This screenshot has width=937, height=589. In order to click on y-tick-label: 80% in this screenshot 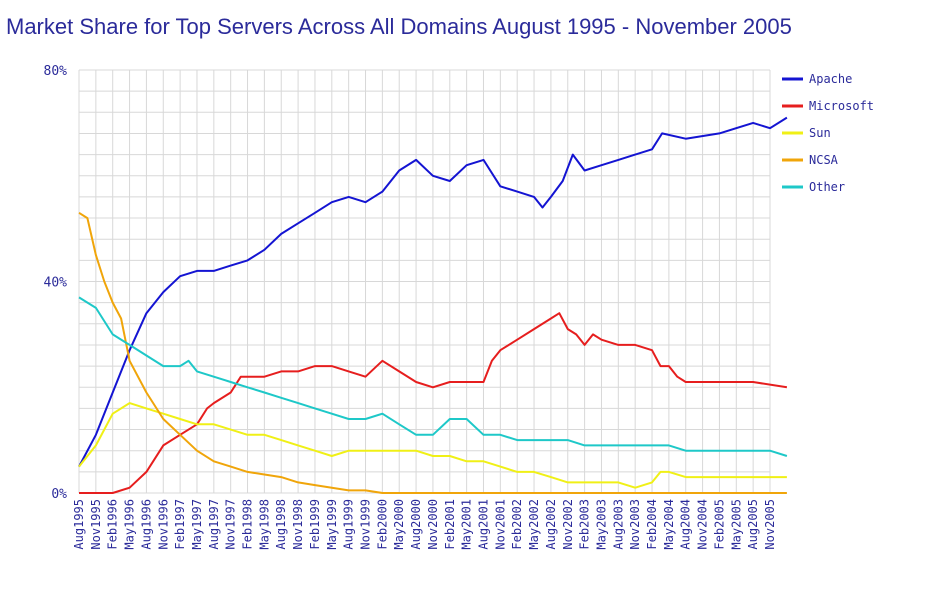, I will do `click(56, 71)`.